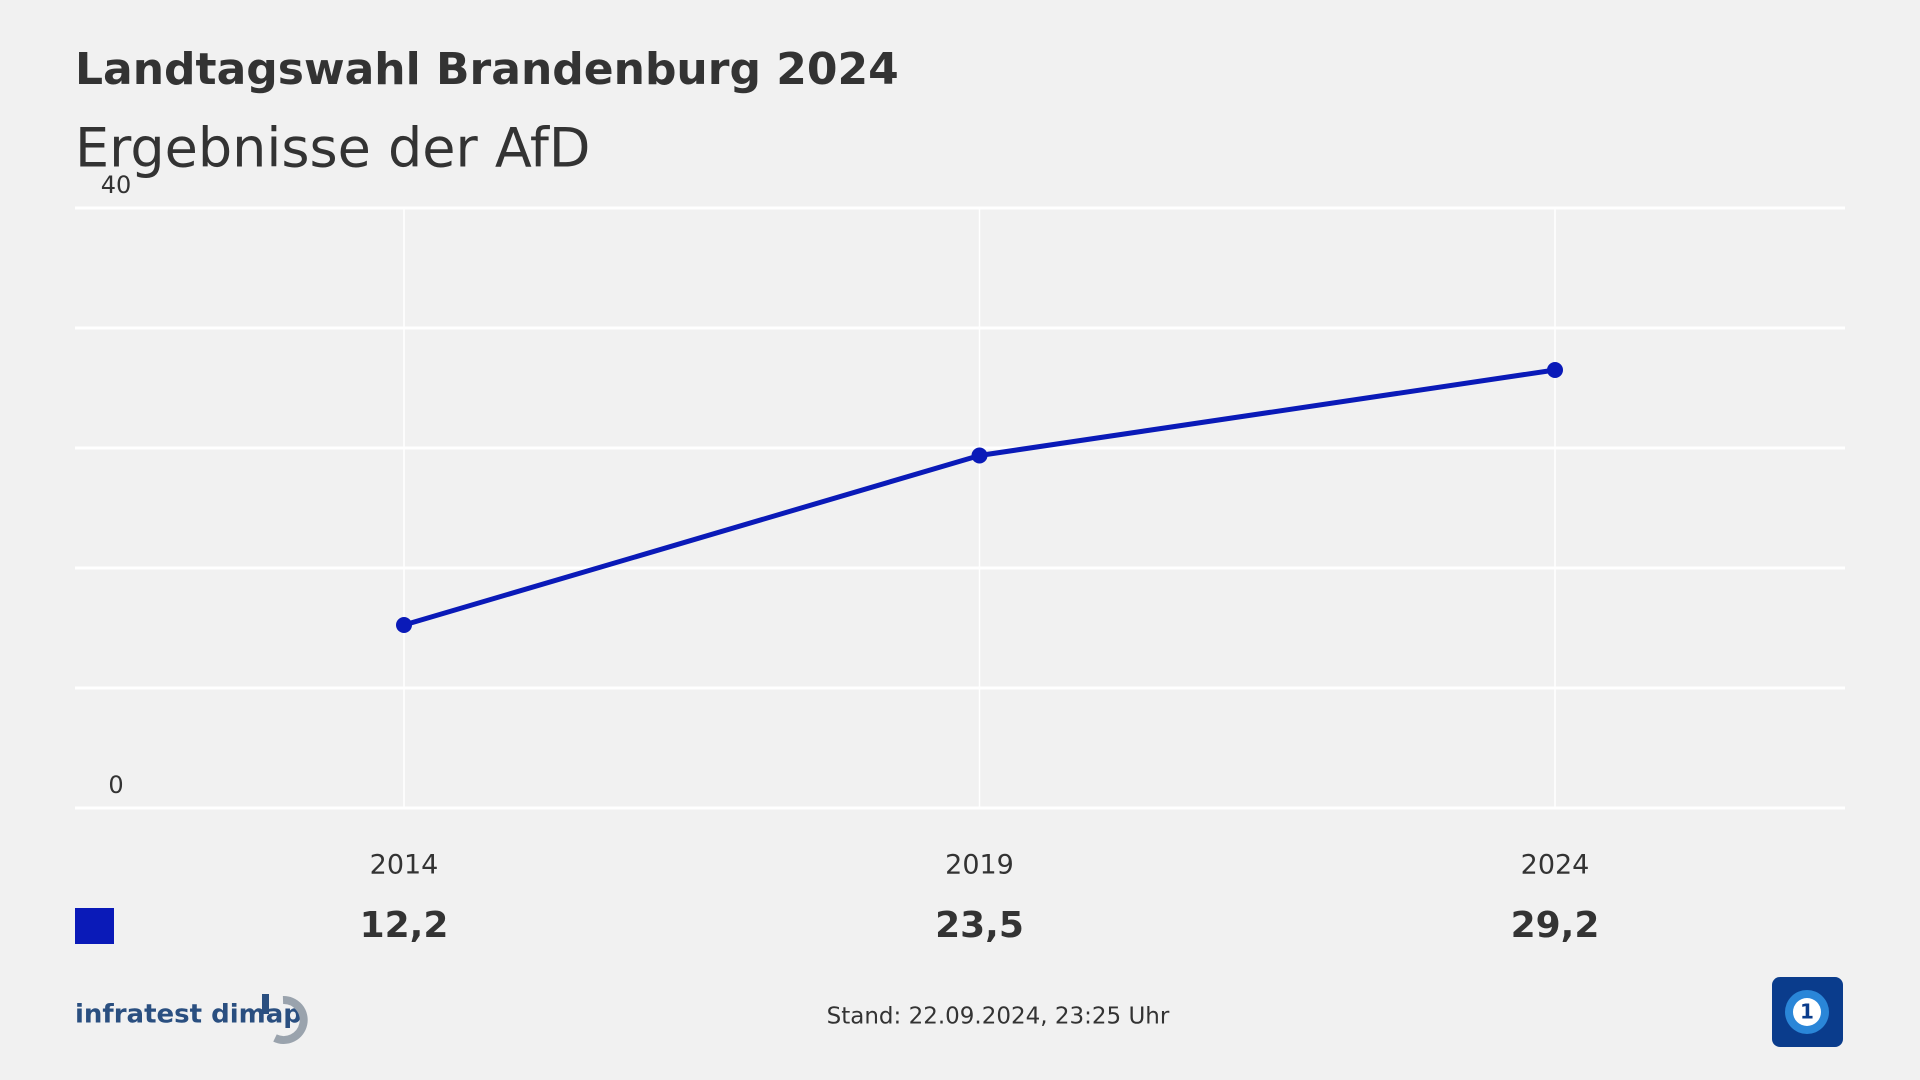 The width and height of the screenshot is (1920, 1080). What do you see at coordinates (285, 1019) in the screenshot?
I see `source-logo-icon` at bounding box center [285, 1019].